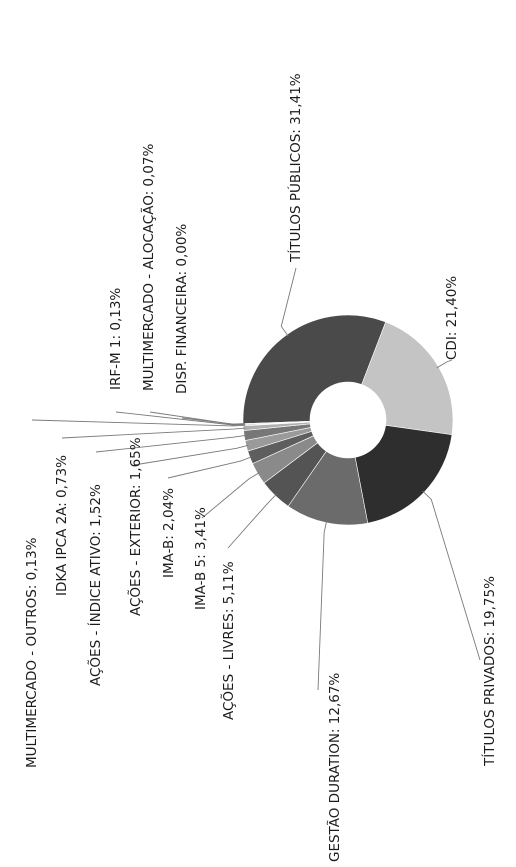 This screenshot has height=867, width=516. What do you see at coordinates (138, 423) in the screenshot?
I see `leader-multimercado-outros` at bounding box center [138, 423].